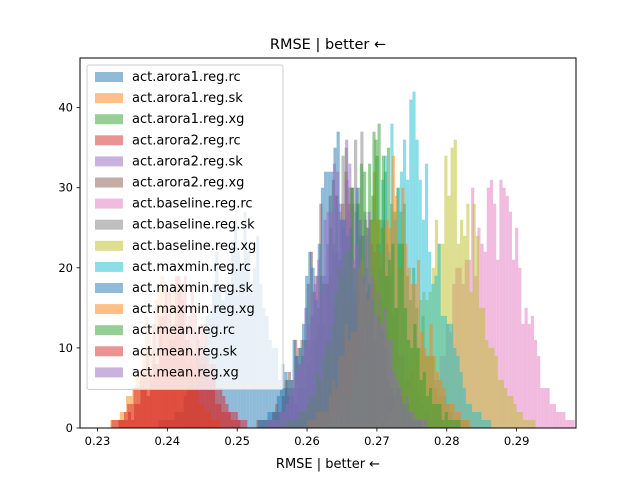 The image size is (640, 484). I want to click on x-tick-label: 0.29, so click(517, 441).